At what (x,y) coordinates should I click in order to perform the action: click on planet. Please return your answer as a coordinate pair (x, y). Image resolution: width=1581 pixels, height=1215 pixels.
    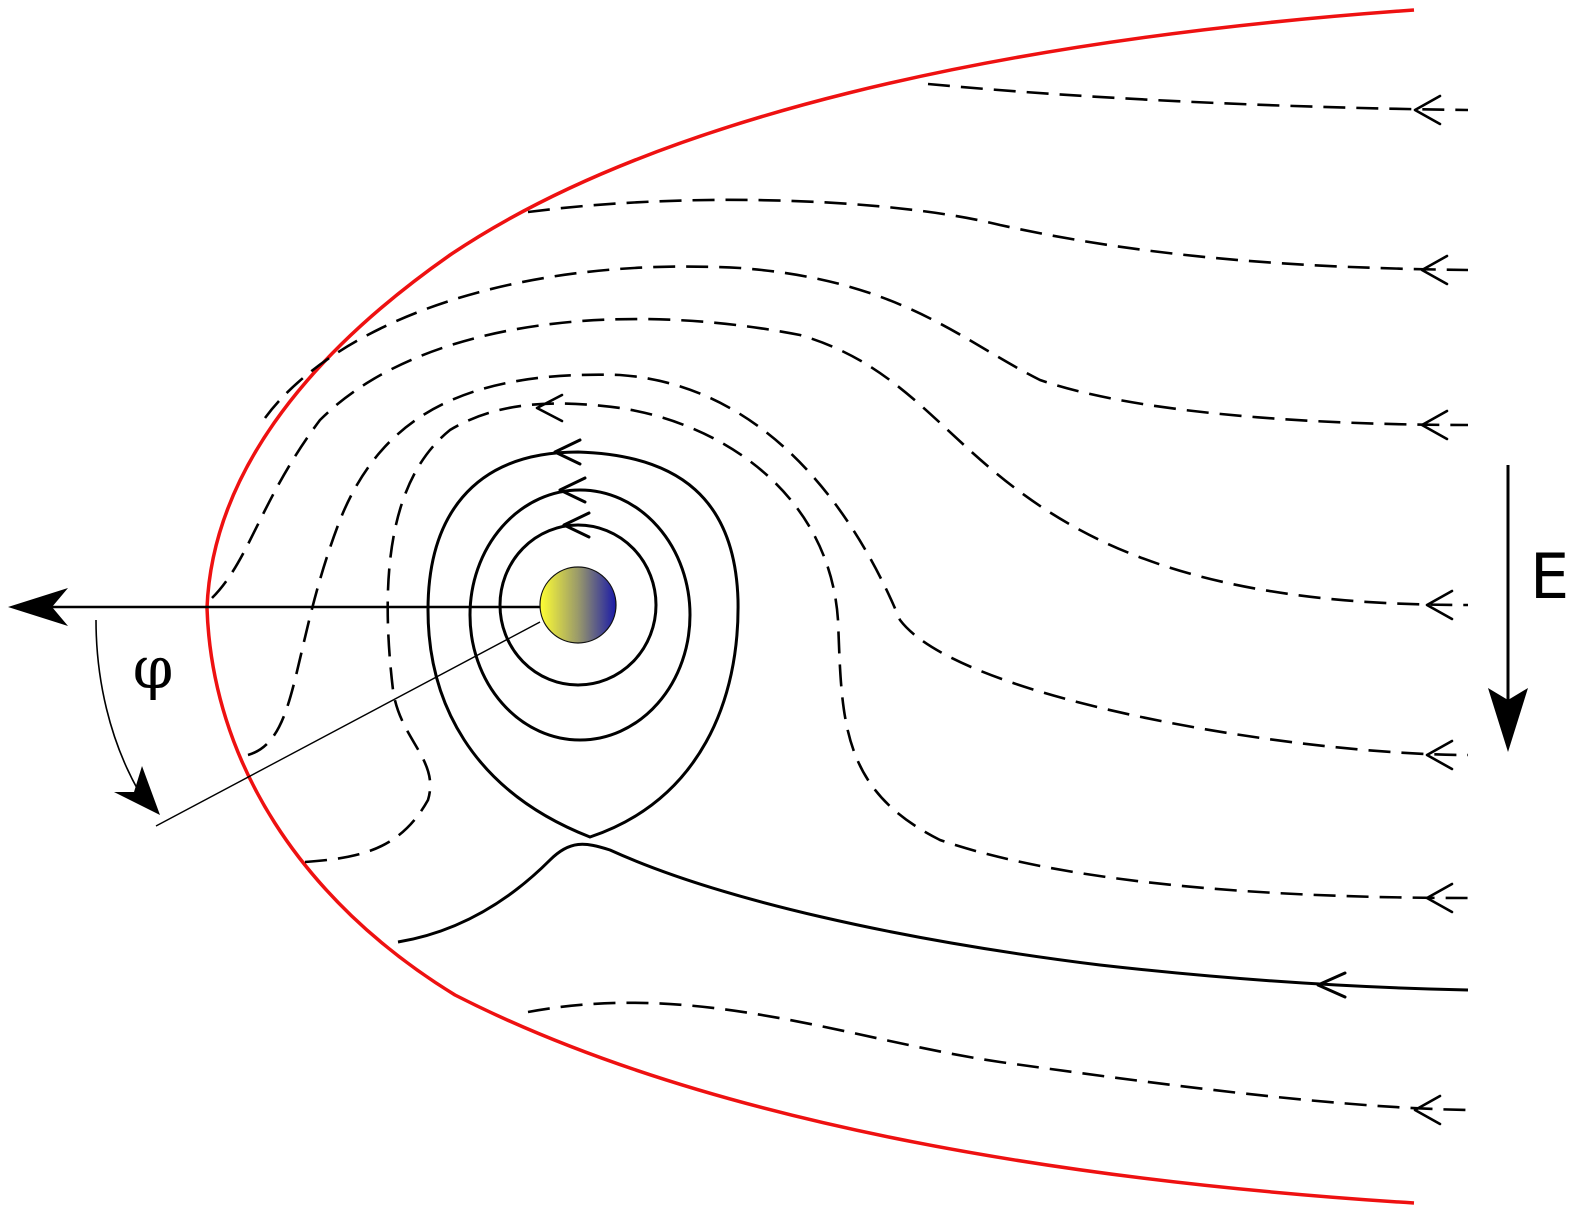
    Looking at the image, I should click on (578, 605).